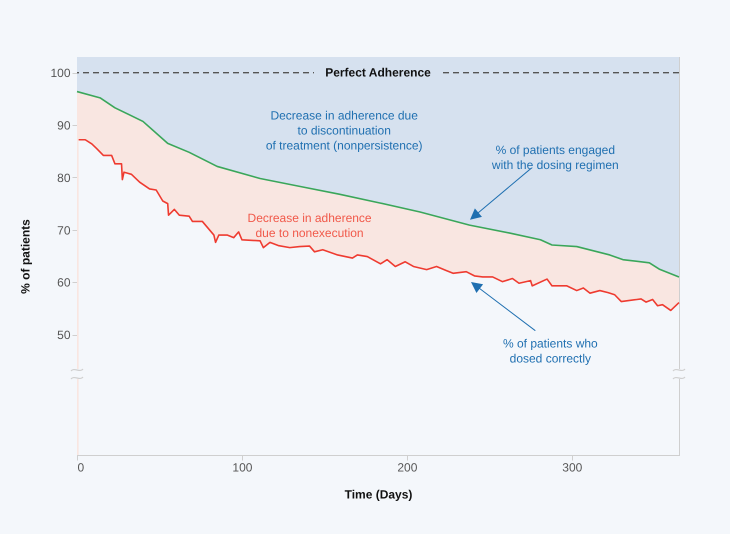 The width and height of the screenshot is (730, 534). What do you see at coordinates (572, 467) in the screenshot?
I see `x-tick-label: 300` at bounding box center [572, 467].